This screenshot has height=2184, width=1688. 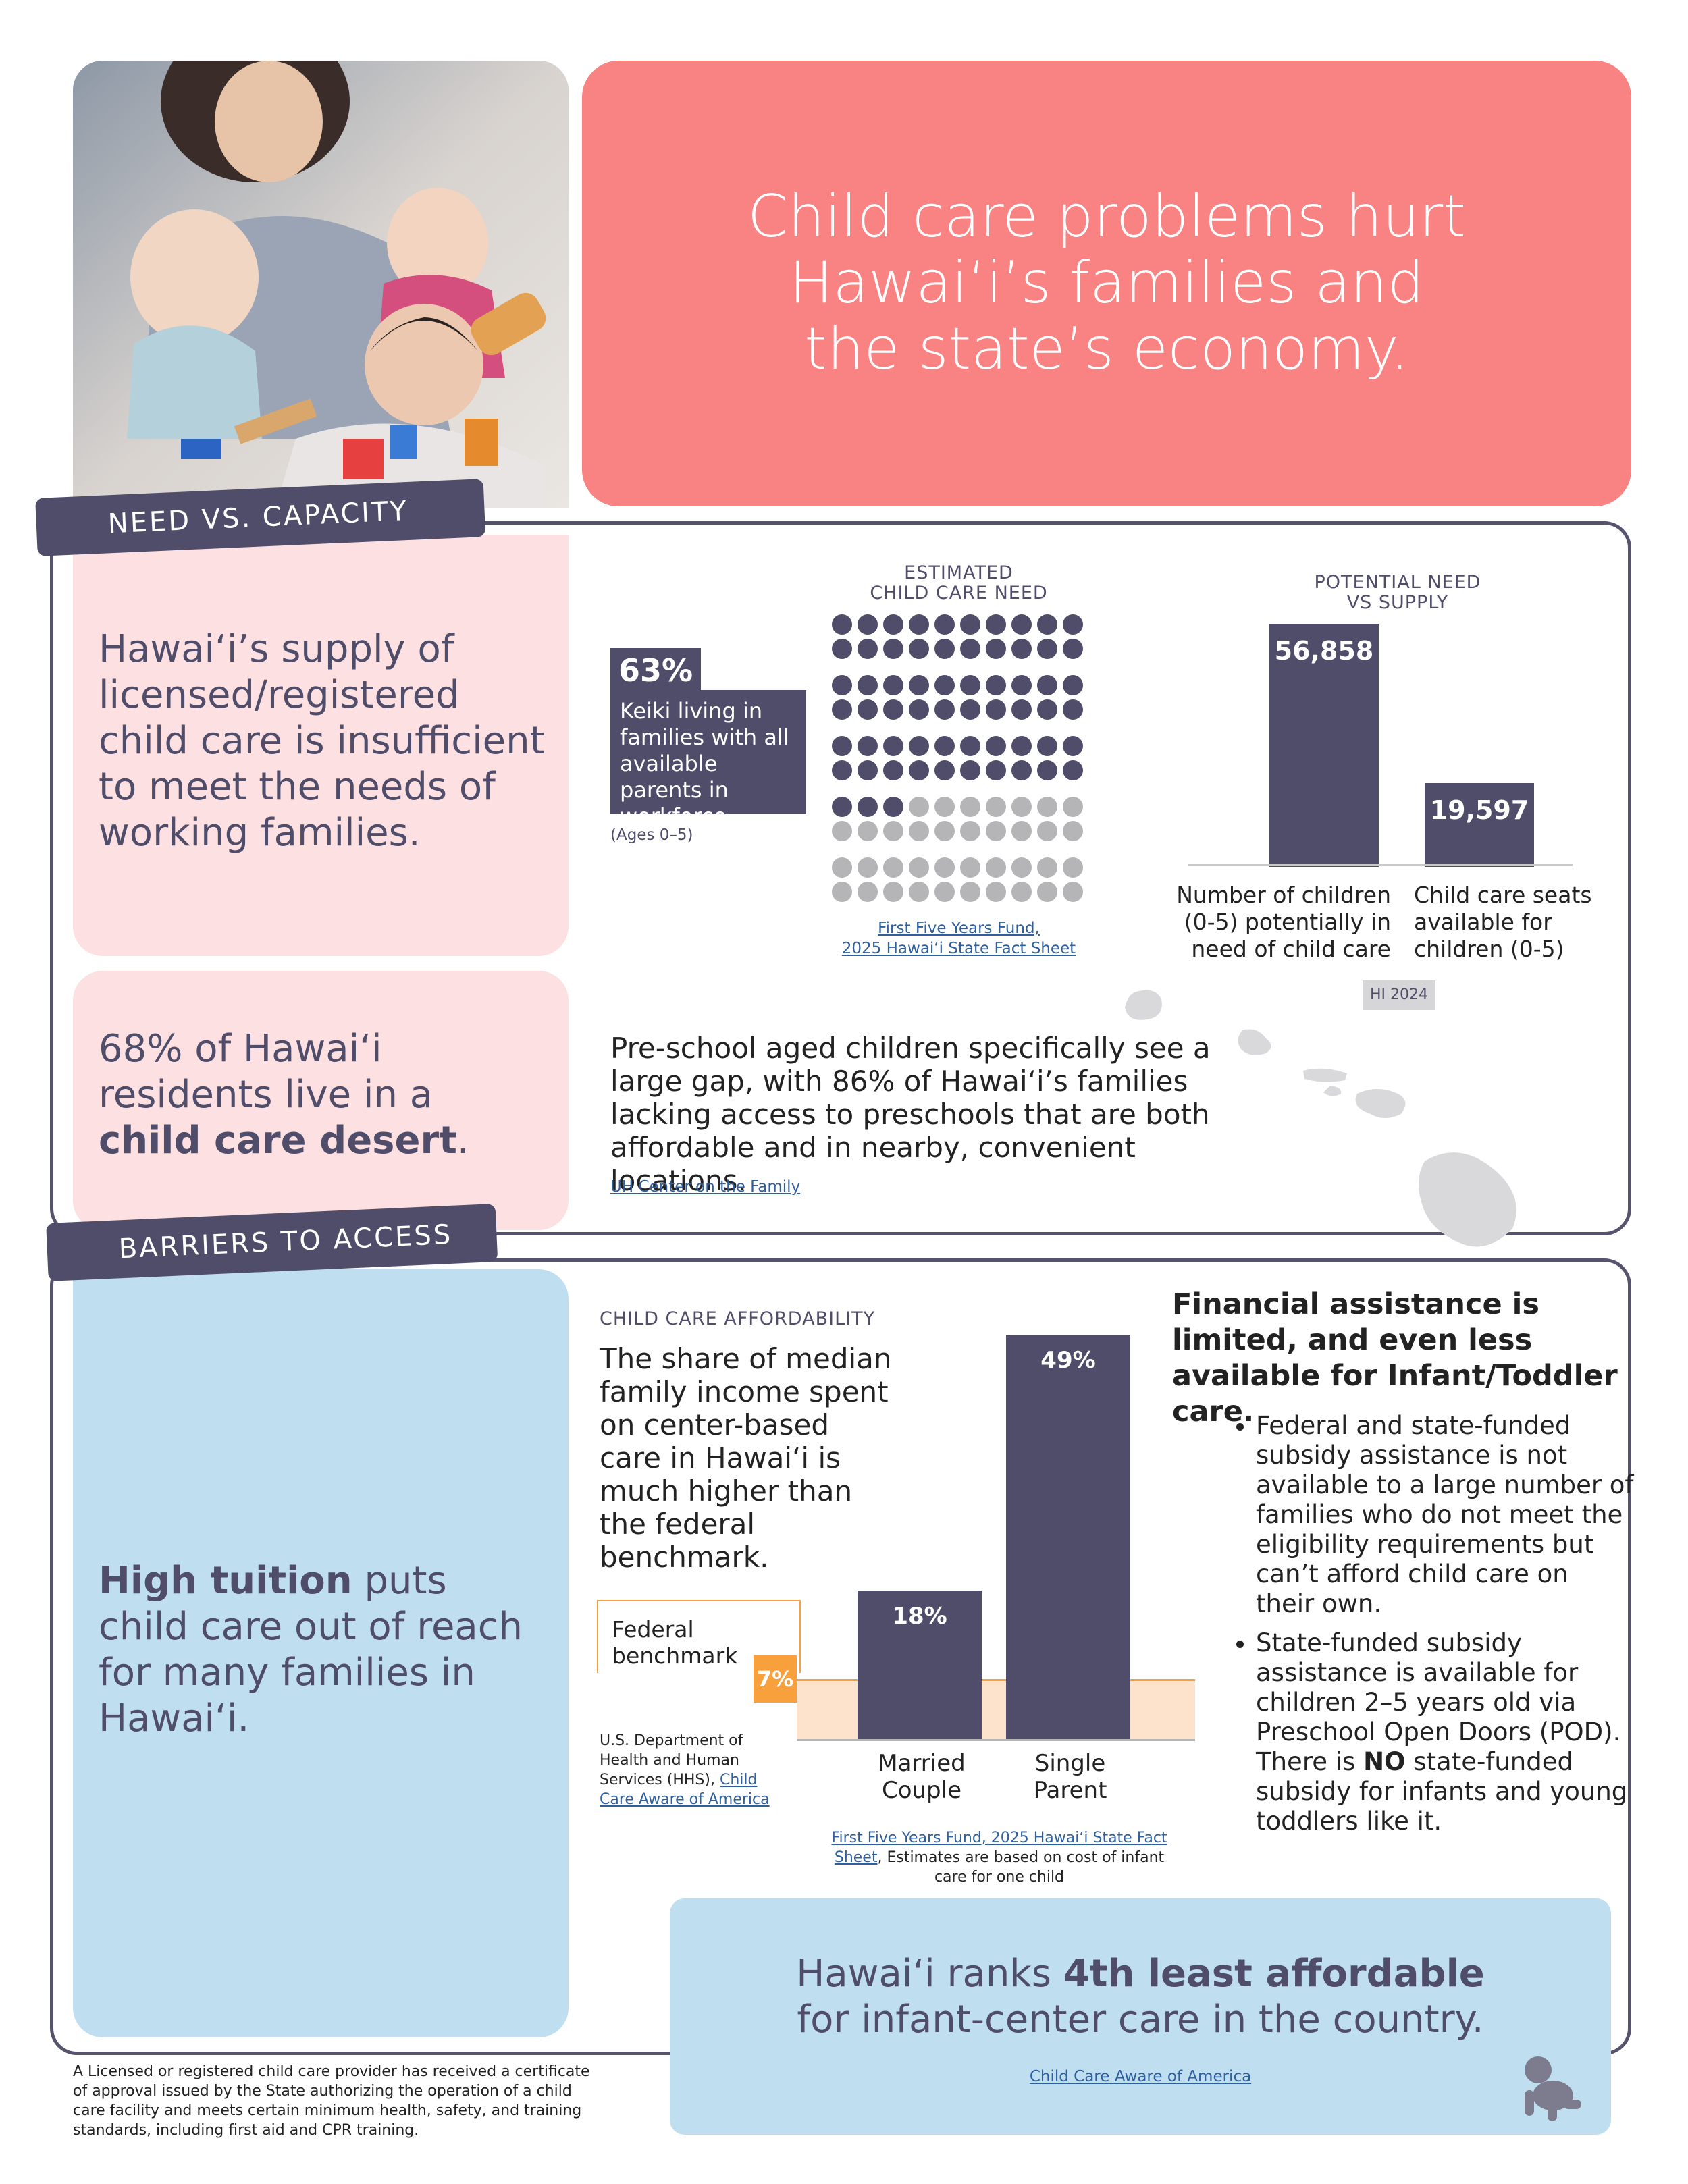 I want to click on afford-chart-baseline, so click(x=996, y=1740).